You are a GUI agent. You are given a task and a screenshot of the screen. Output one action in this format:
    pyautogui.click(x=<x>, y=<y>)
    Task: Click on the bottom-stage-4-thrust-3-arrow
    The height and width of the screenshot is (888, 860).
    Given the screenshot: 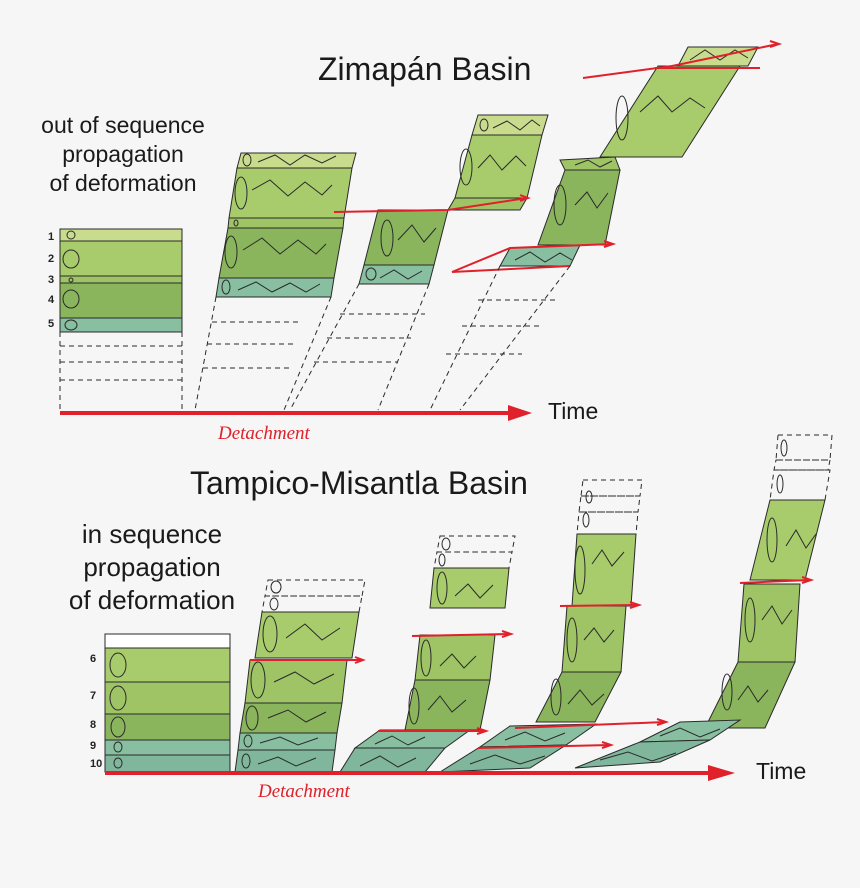 What is the action you would take?
    pyautogui.click(x=608, y=745)
    